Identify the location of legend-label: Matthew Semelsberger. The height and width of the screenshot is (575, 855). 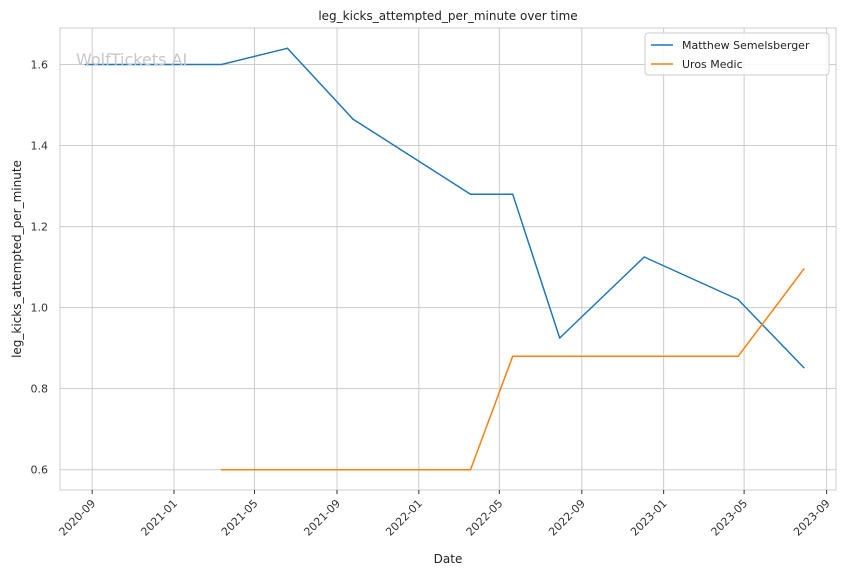
(746, 45).